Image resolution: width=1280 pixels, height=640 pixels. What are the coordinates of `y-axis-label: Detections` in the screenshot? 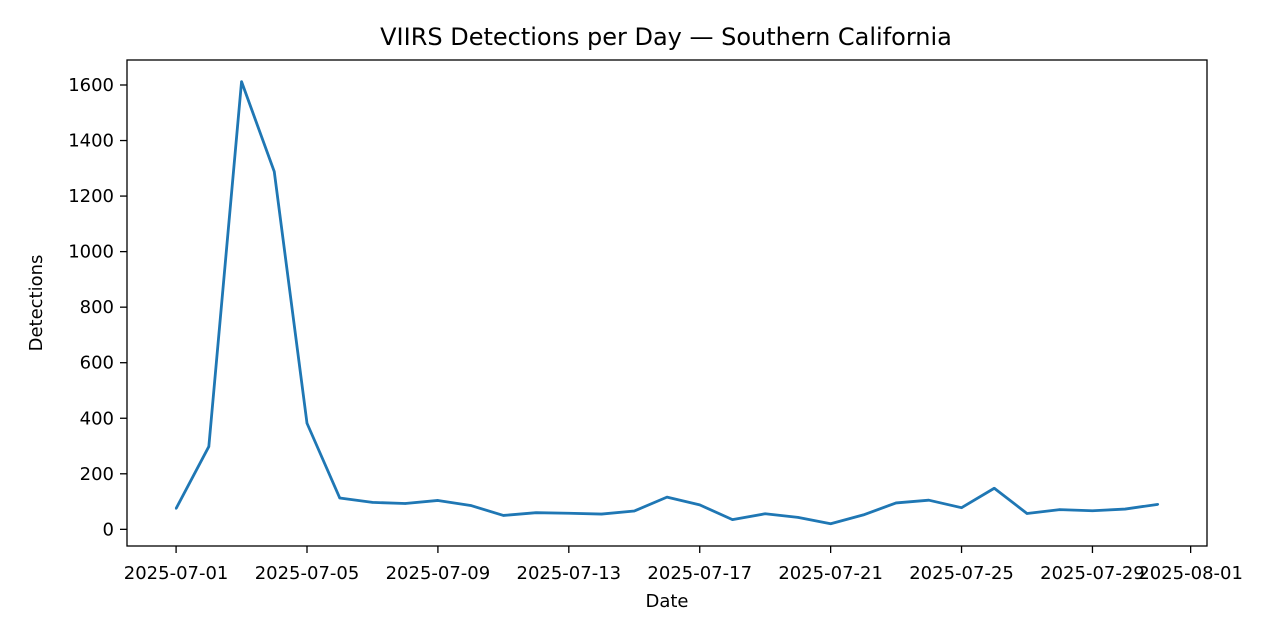 It's located at (36, 303).